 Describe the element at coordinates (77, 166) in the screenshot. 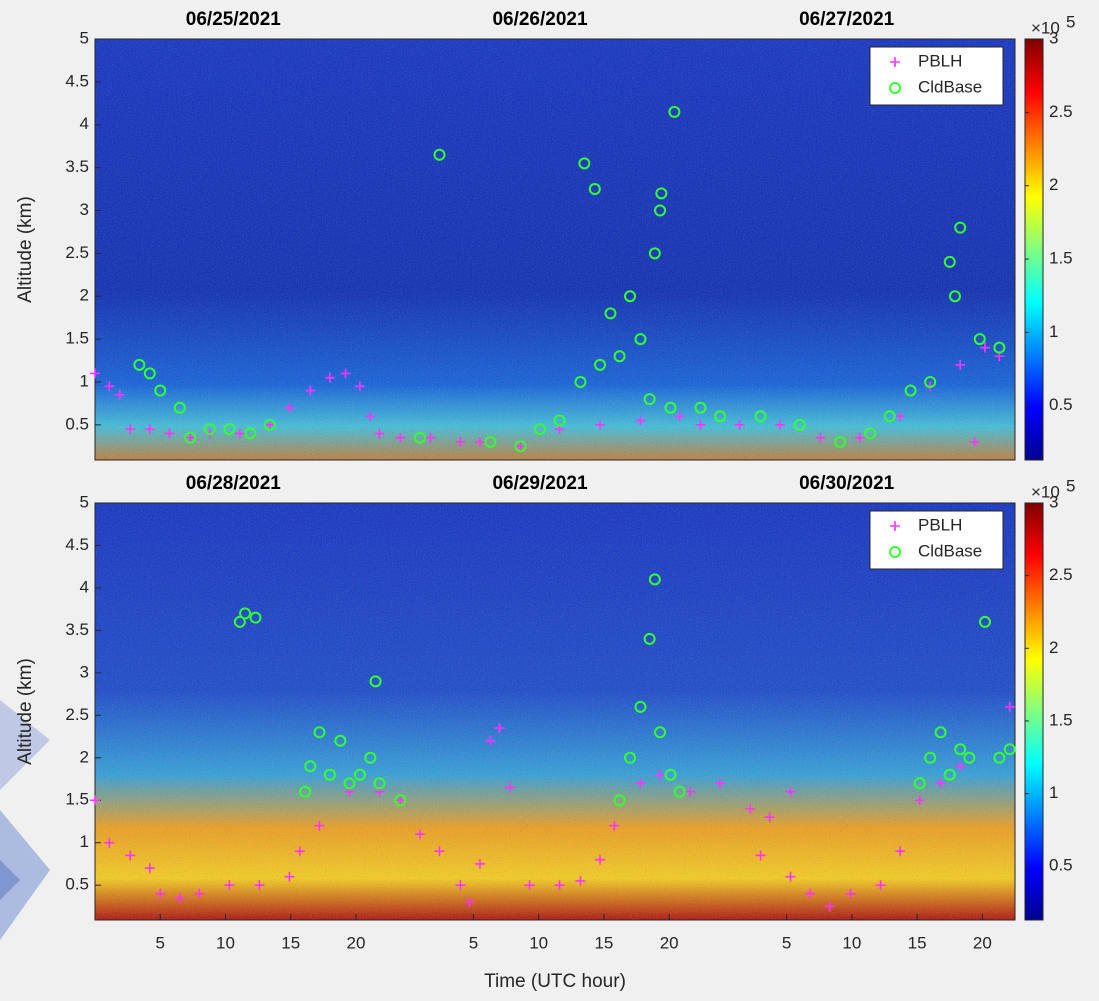

I see `y-tick-label: 3.5` at that location.